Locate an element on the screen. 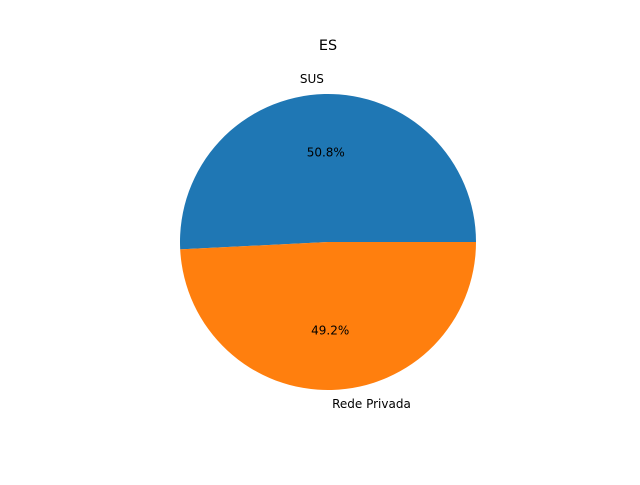 This screenshot has width=640, height=485. chart-title: ES is located at coordinates (328, 46).